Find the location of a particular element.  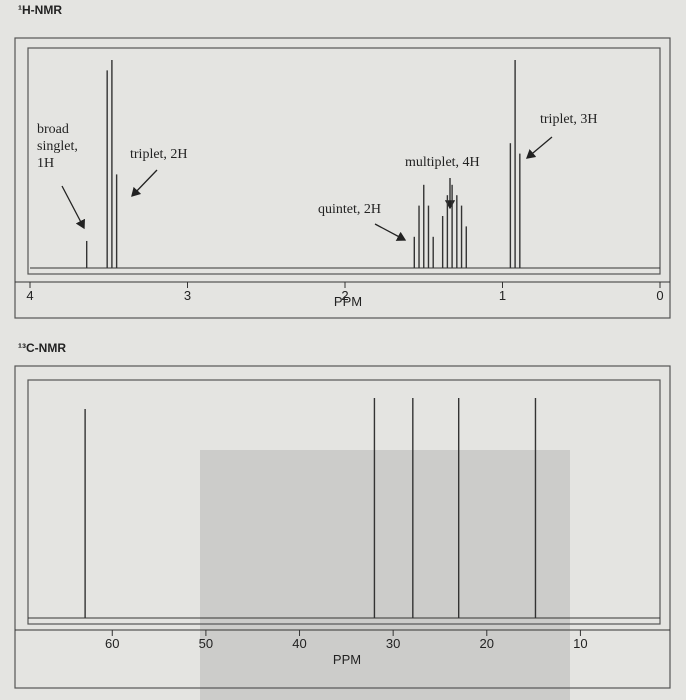

annotation: singlet, is located at coordinates (57, 146).